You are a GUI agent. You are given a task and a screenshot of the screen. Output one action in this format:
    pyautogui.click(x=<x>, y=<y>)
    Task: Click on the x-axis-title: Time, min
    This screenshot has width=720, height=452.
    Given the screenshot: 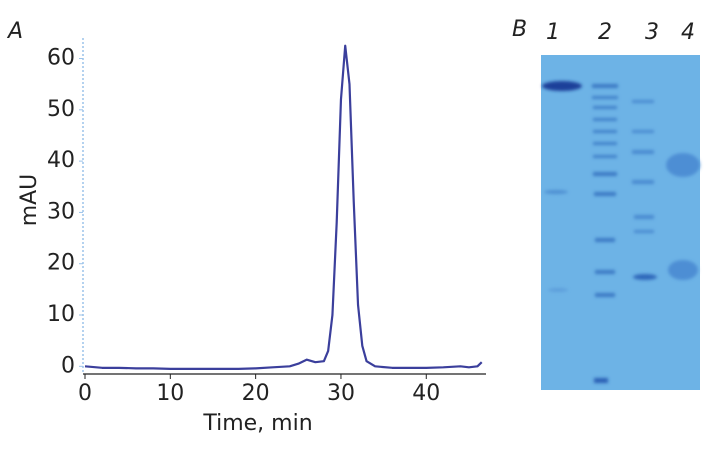 What is the action you would take?
    pyautogui.click(x=257, y=423)
    